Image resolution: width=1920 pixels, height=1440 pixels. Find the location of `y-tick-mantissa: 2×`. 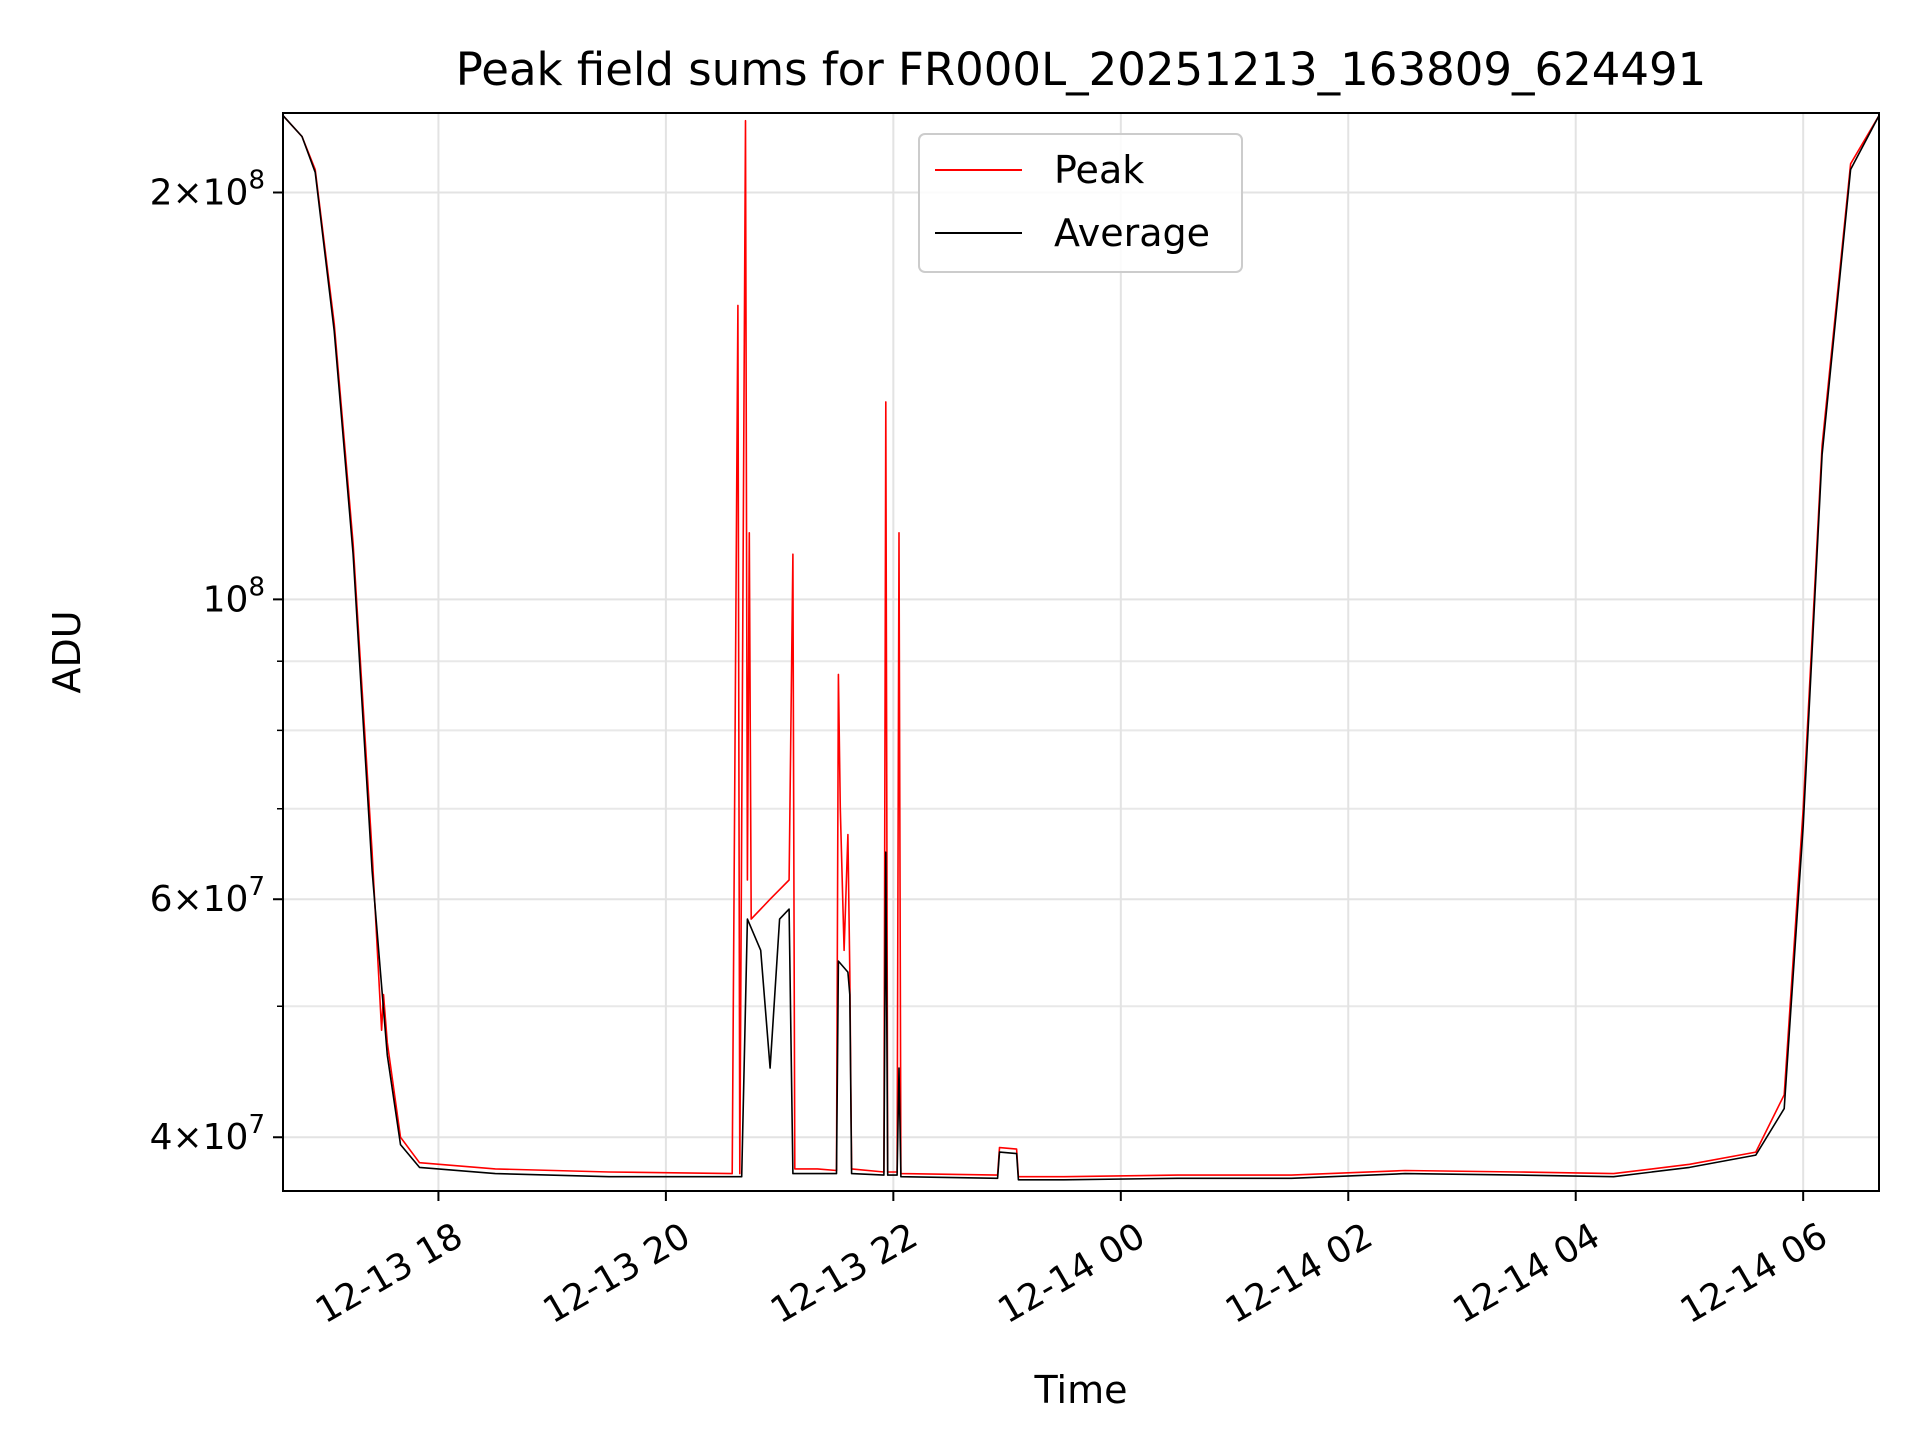

y-tick-mantissa: 2× is located at coordinates (176, 192).